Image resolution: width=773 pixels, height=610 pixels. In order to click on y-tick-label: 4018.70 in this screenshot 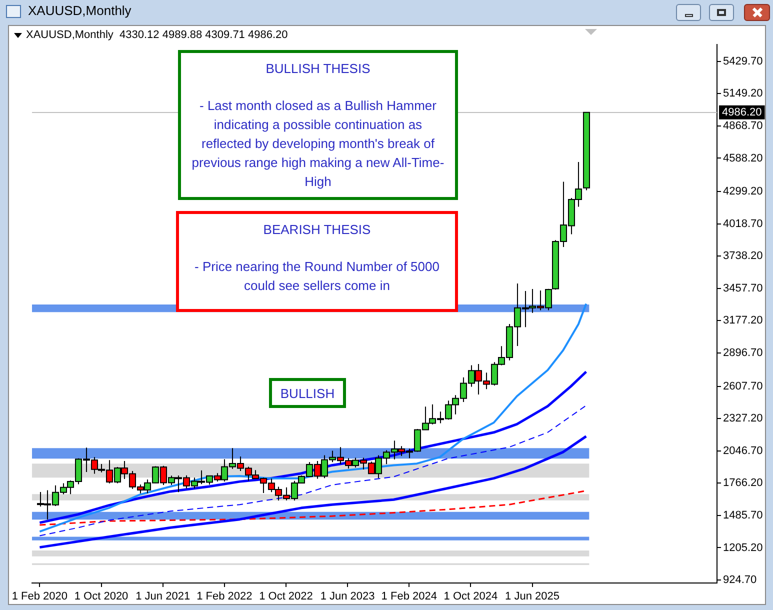, I will do `click(743, 224)`.